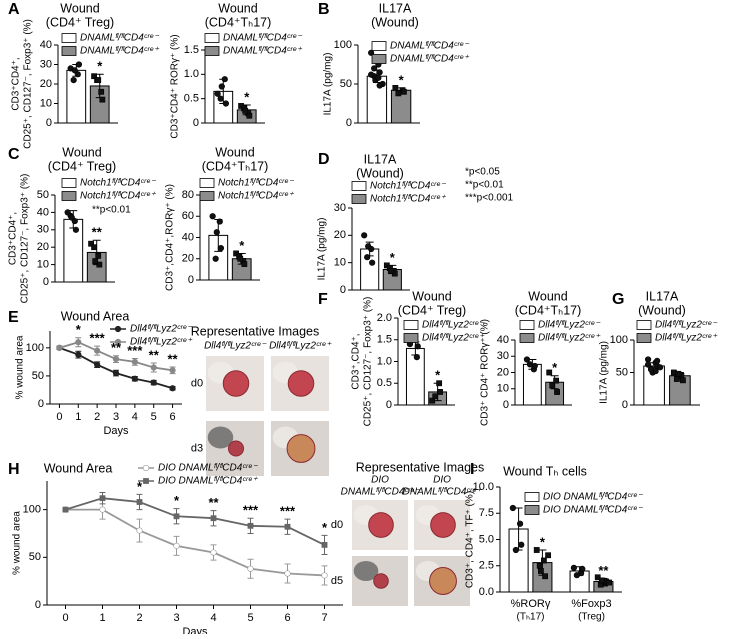 This screenshot has width=739, height=639. Describe the element at coordinates (102, 618) in the screenshot. I see `x-tick-label: 1` at that location.